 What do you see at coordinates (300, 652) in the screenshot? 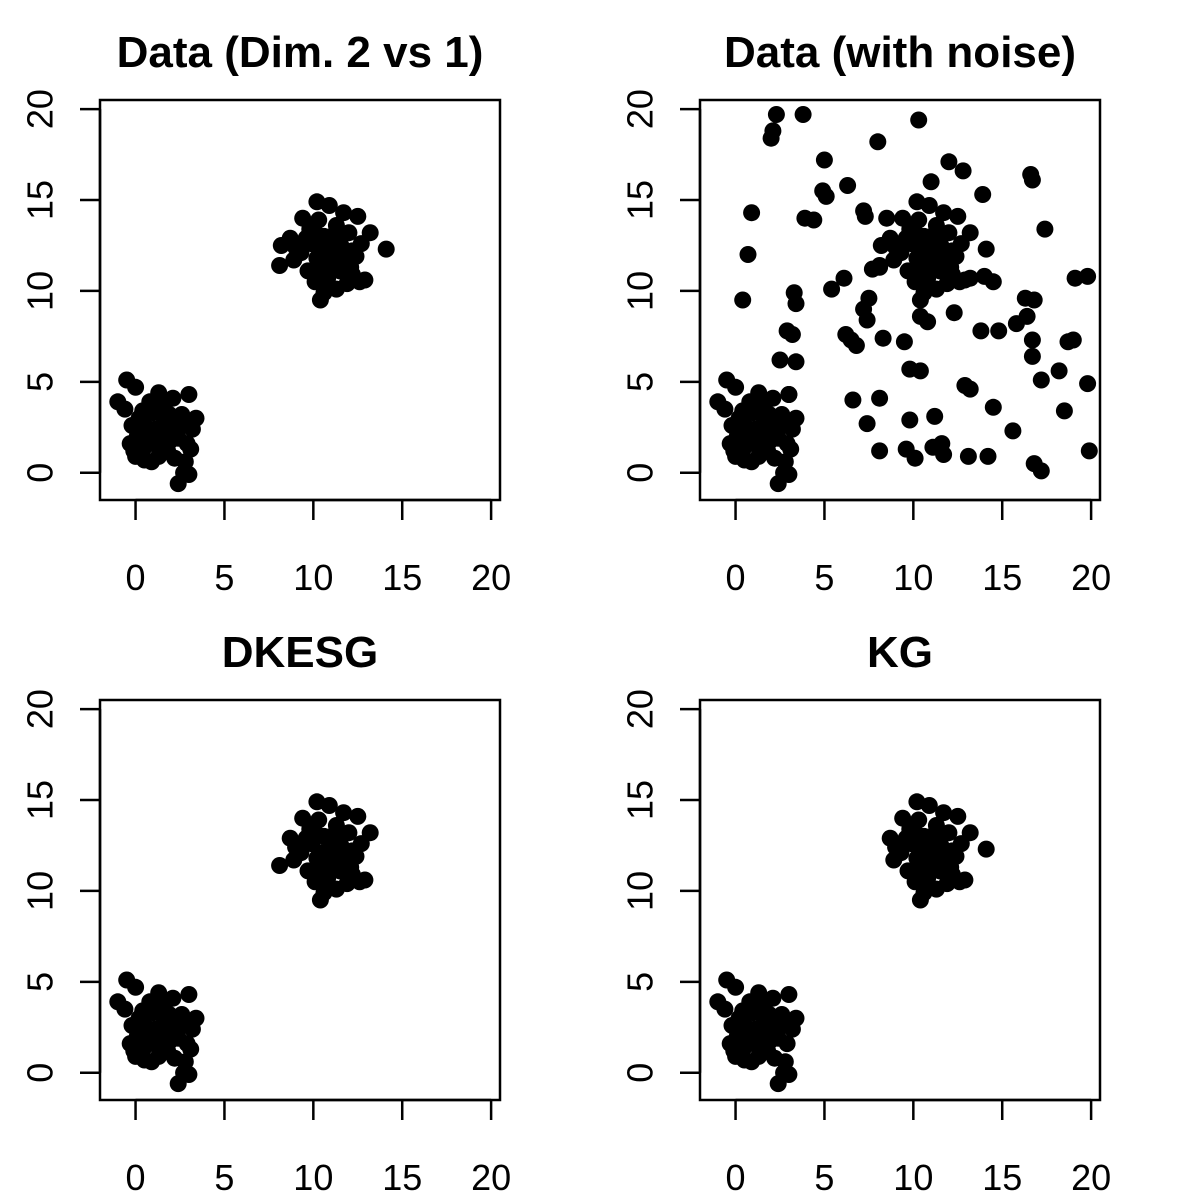
I see `panel-title: DKESG` at bounding box center [300, 652].